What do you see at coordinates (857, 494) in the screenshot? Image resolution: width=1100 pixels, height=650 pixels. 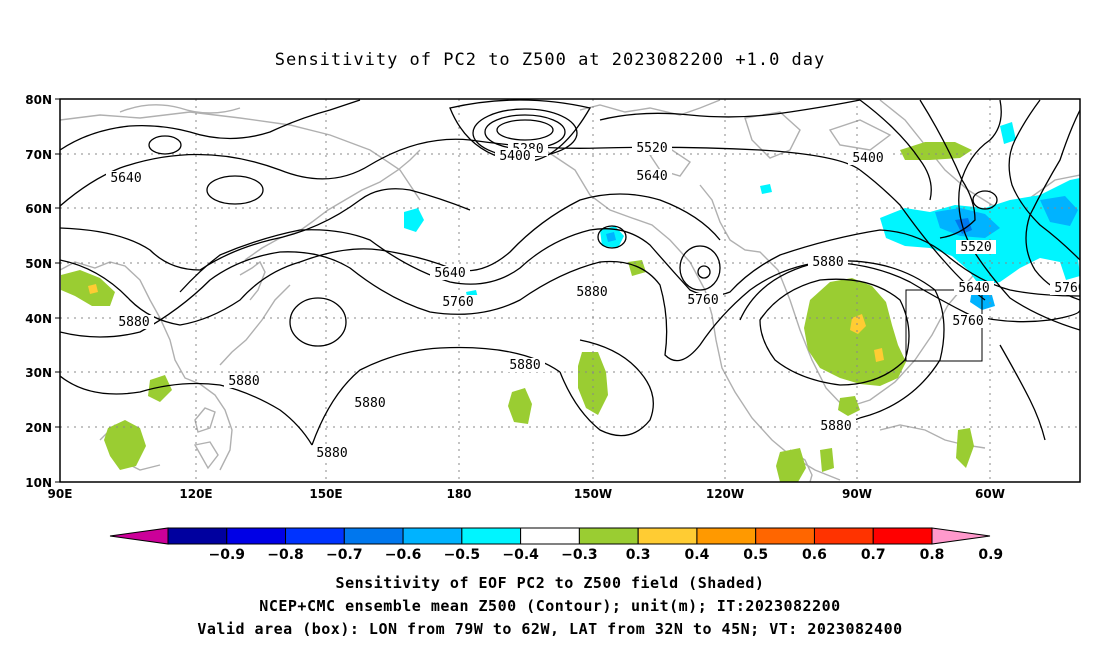 I see `lon-label-6: 90W` at bounding box center [857, 494].